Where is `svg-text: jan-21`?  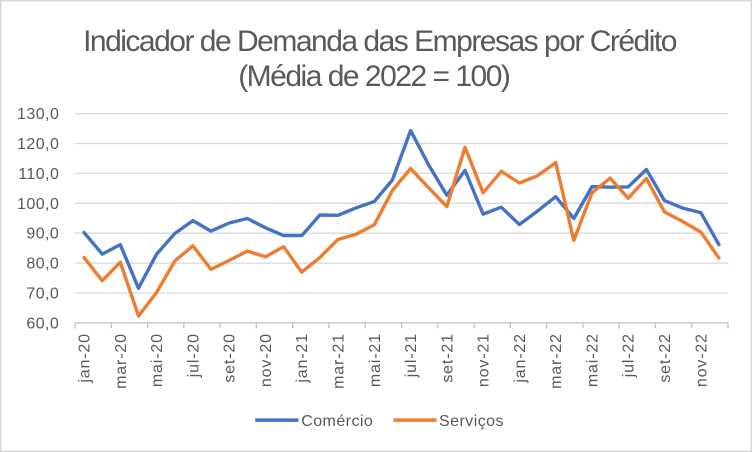
svg-text: jan-21 is located at coordinates (302, 358).